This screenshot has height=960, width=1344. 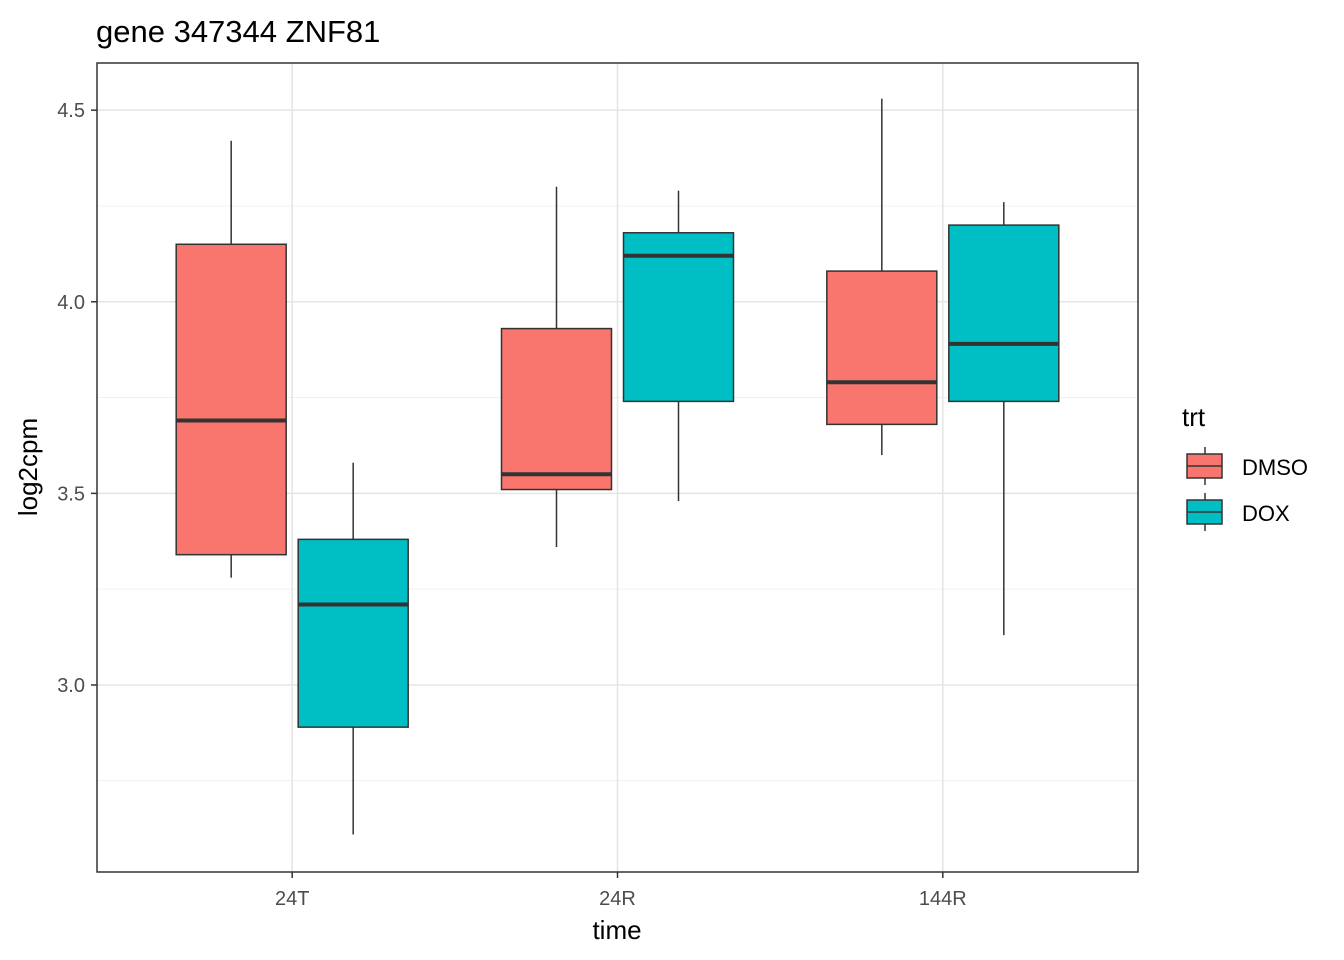 I want to click on y-tick-label: 3.5, so click(x=71, y=494).